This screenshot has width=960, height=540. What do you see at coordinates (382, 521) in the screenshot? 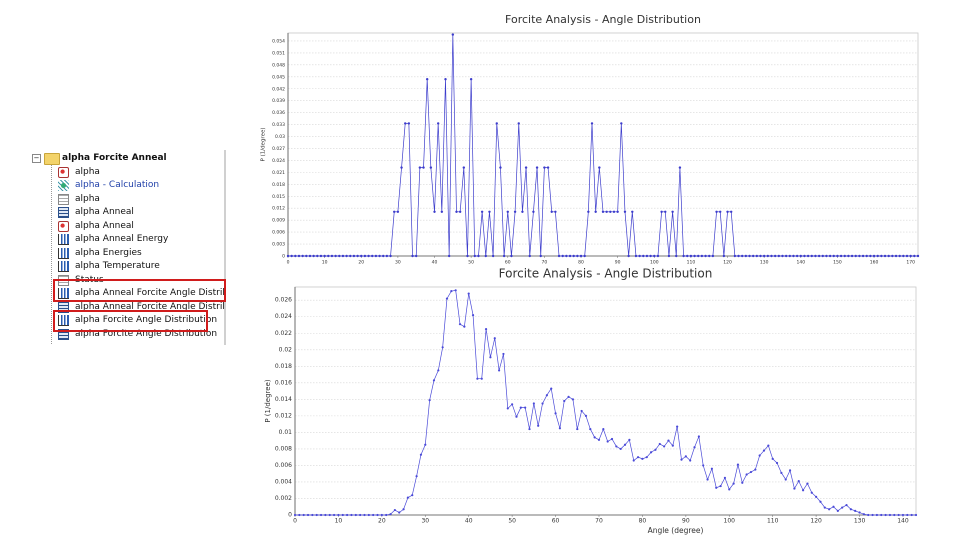
I see `x-tick-label: 20` at bounding box center [382, 521].